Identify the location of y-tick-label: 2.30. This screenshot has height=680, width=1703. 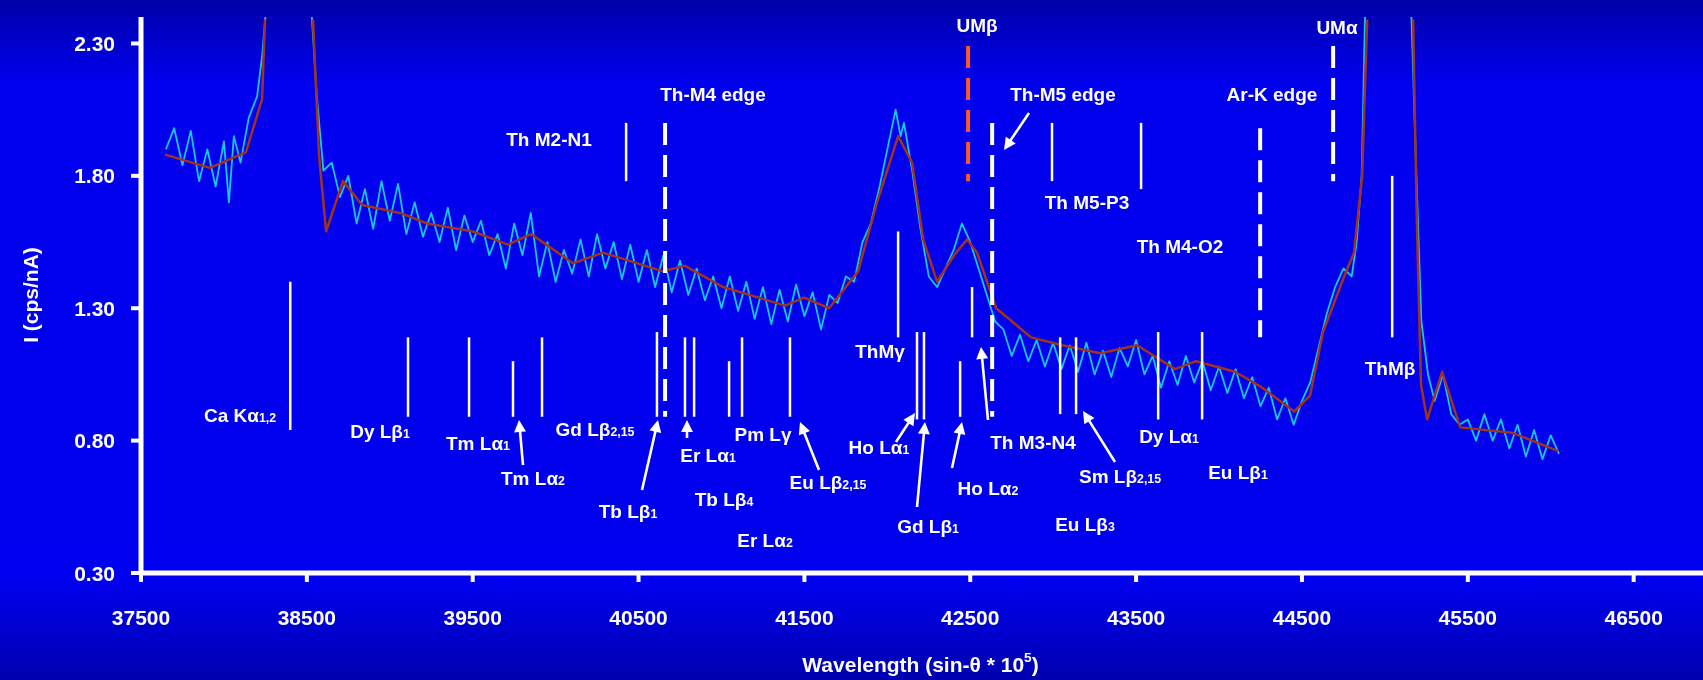
(94, 43).